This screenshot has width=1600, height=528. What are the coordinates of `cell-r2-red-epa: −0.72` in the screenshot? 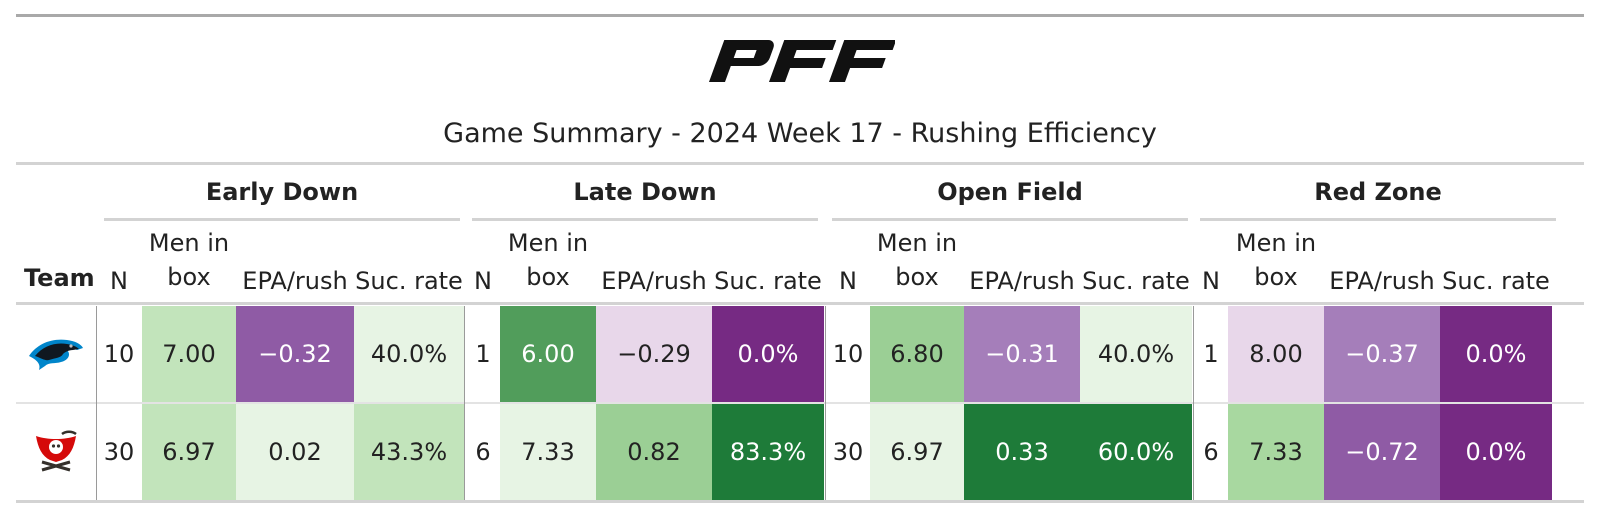 It's located at (1382, 452).